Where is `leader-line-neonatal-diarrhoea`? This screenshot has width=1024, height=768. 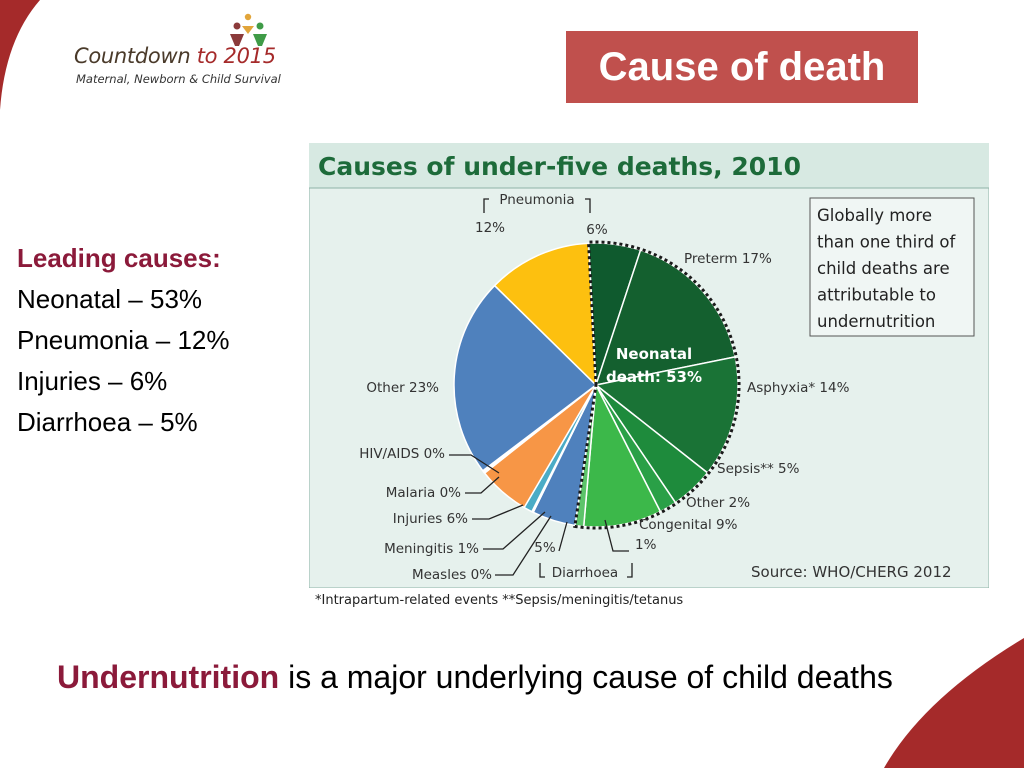 leader-line-neonatal-diarrhoea is located at coordinates (616, 535).